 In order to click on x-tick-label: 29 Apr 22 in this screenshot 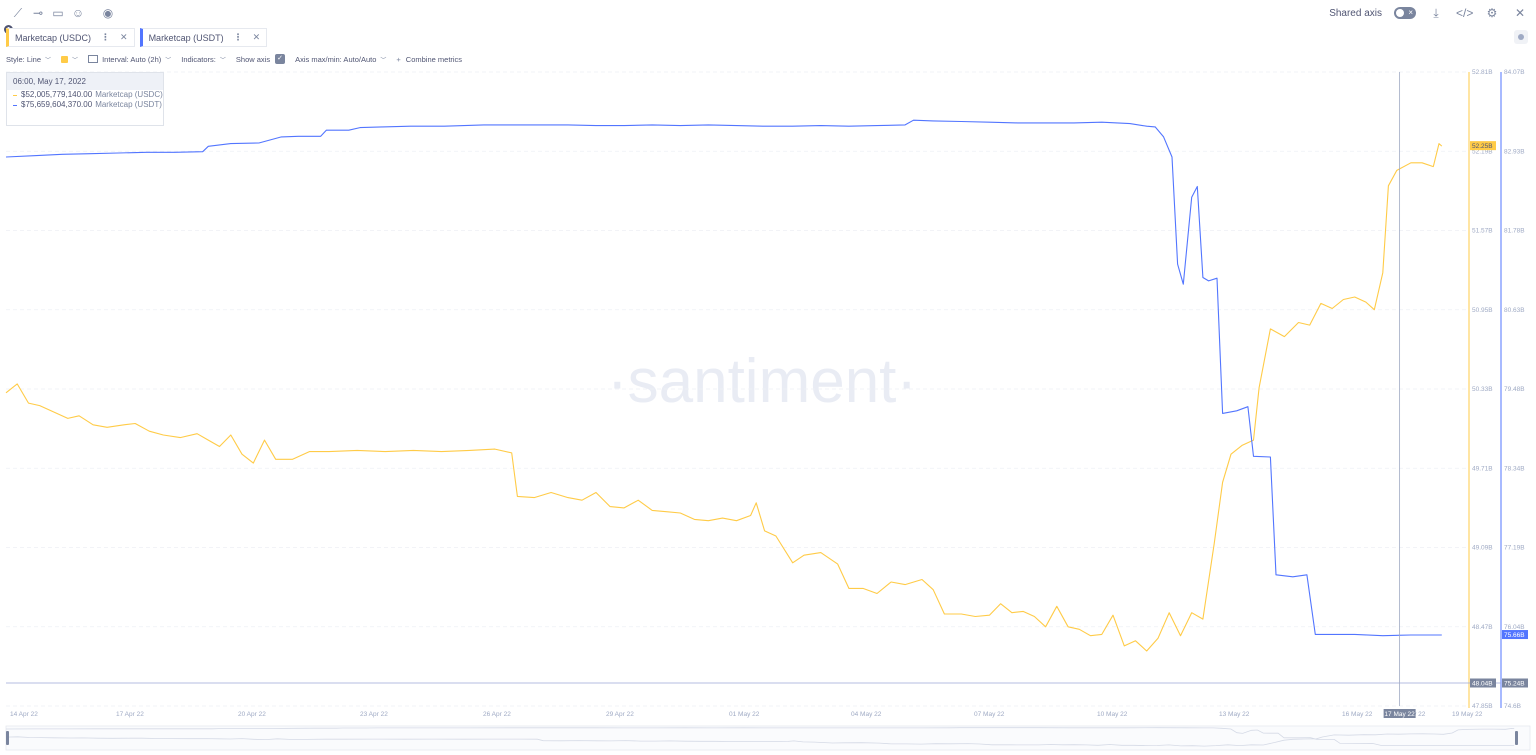, I will do `click(620, 714)`.